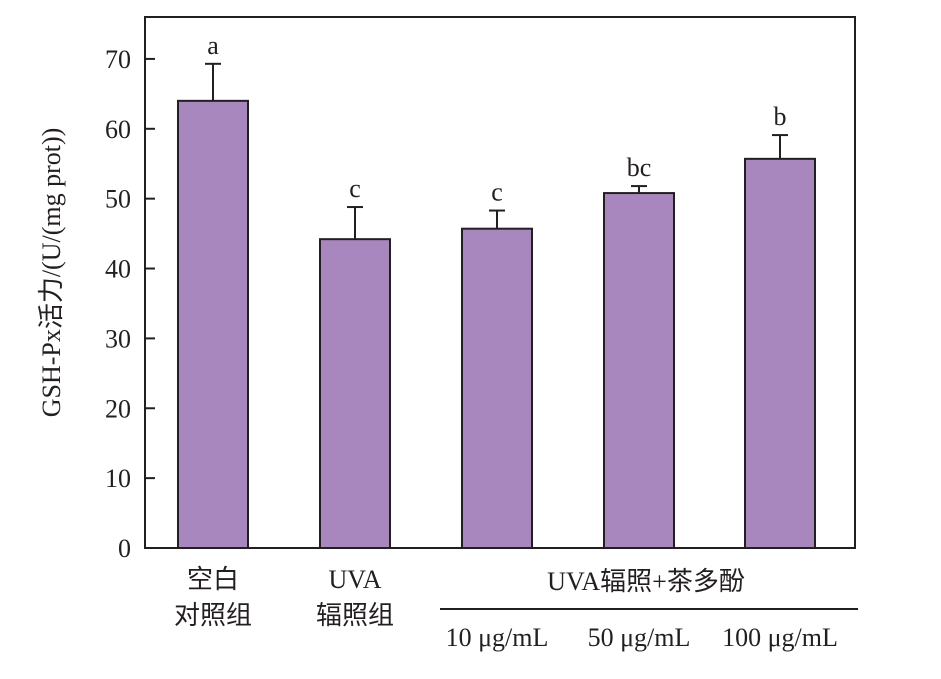 This screenshot has width=941, height=679. What do you see at coordinates (639, 637) in the screenshot?
I see `category-label: 50 μg/mL` at bounding box center [639, 637].